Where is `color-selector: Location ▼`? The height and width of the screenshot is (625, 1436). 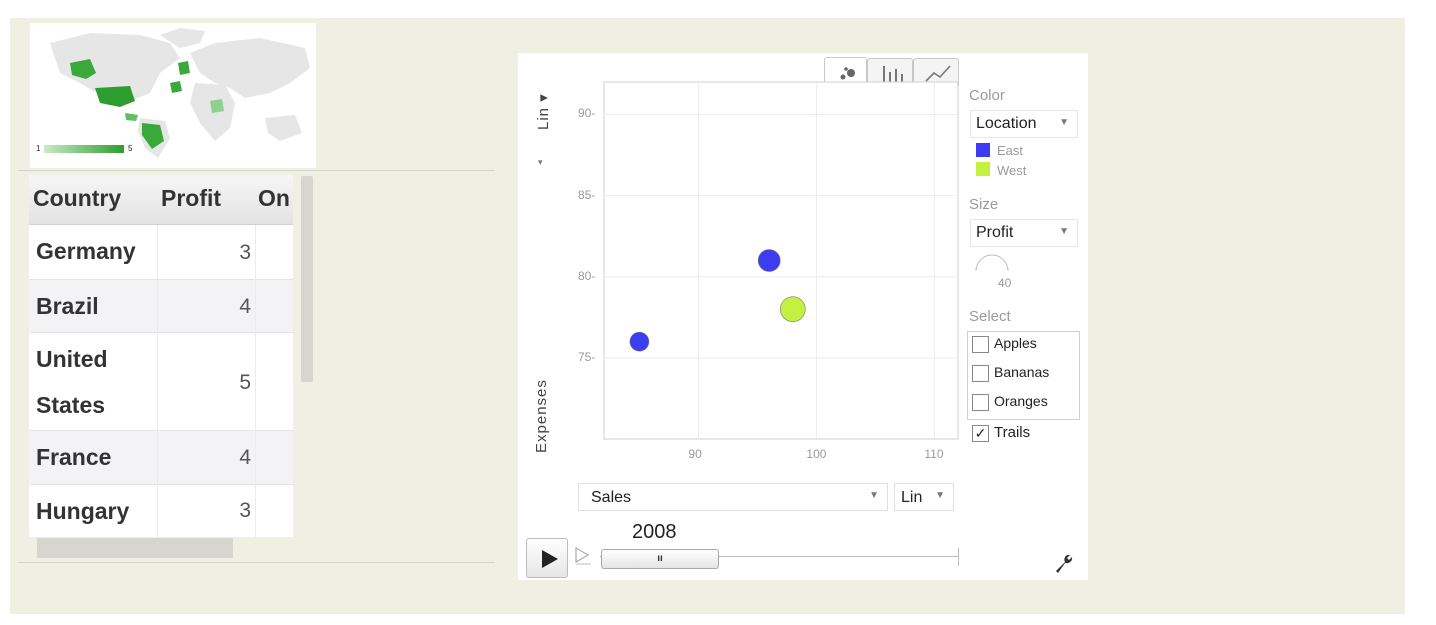
color-selector: Location ▼ is located at coordinates (1024, 124).